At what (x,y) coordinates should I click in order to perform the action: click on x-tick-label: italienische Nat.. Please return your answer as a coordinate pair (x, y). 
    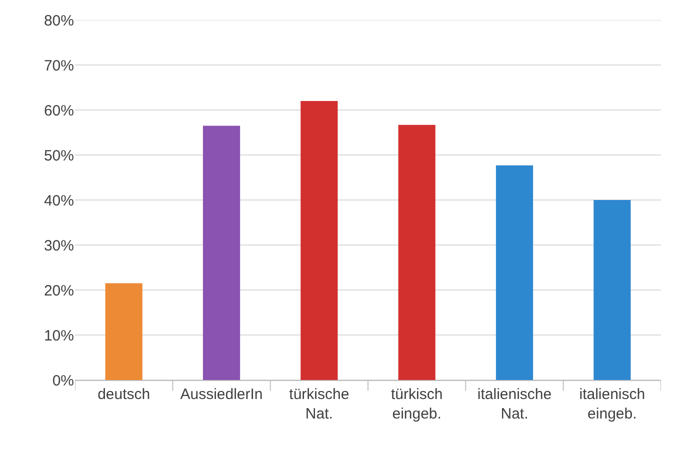
    Looking at the image, I should click on (514, 404).